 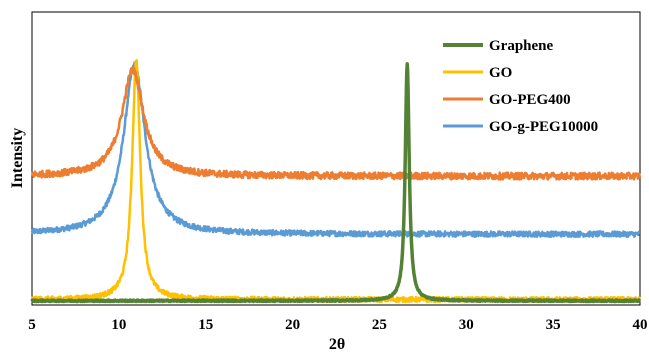 What do you see at coordinates (17, 158) in the screenshot?
I see `y-axis-title: Intensity` at bounding box center [17, 158].